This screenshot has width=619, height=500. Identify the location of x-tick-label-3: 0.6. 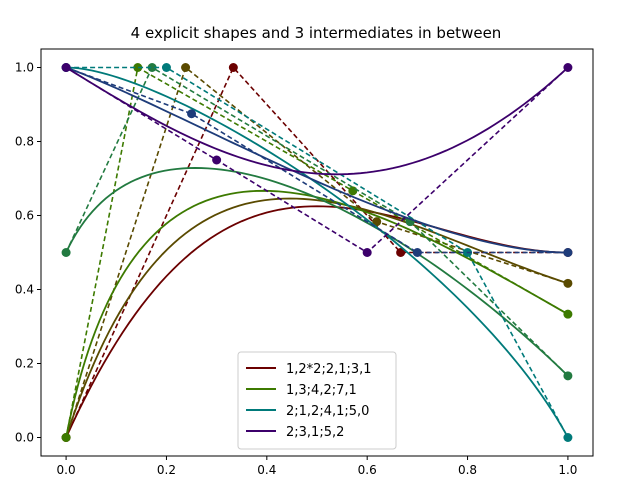
(367, 470).